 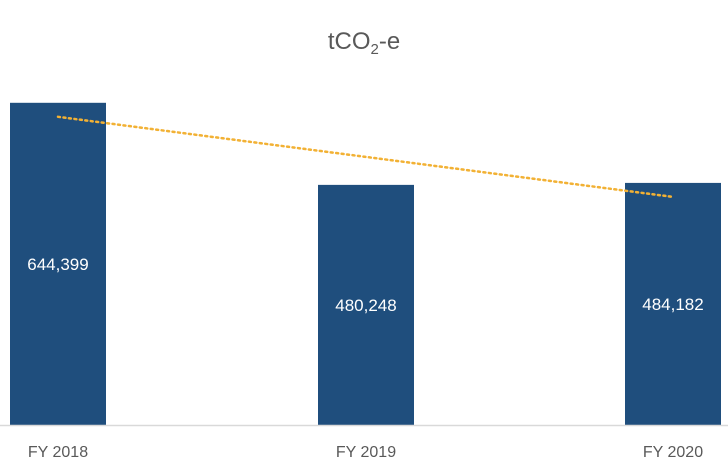 I want to click on chart-title-main: tCO, so click(x=349, y=41).